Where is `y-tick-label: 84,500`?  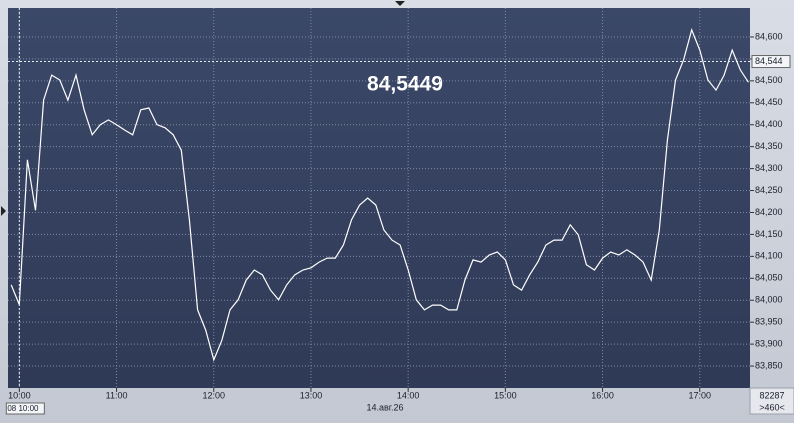
y-tick-label: 84,500 is located at coordinates (769, 80).